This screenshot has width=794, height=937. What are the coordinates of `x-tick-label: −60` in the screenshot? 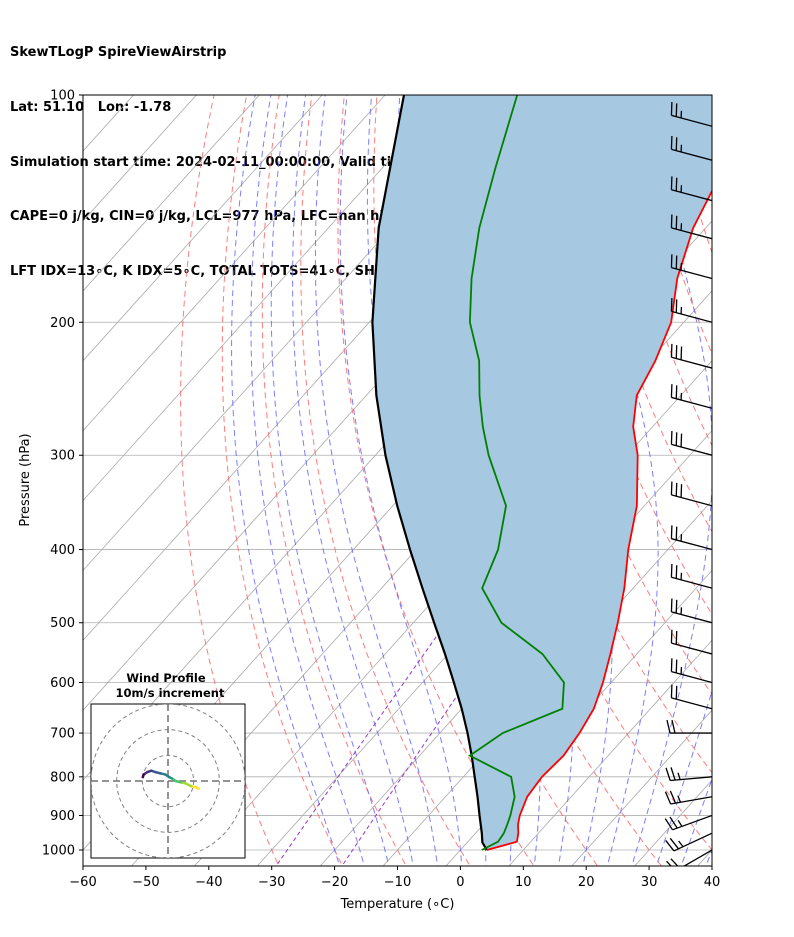 It's located at (82, 882).